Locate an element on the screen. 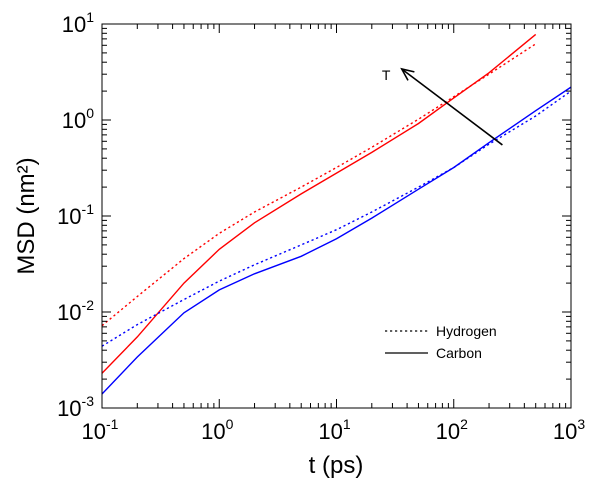  x-tick-label: 10³ is located at coordinates (569, 430).